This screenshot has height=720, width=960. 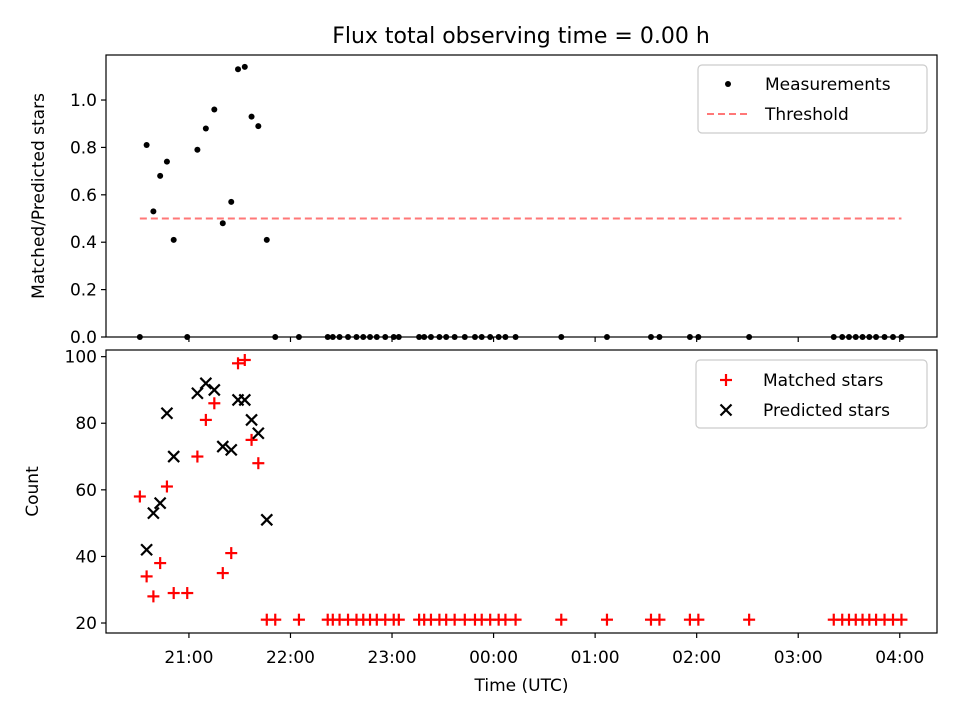 I want to click on top-ylabel: Matched/Predicted stars, so click(x=39, y=196).